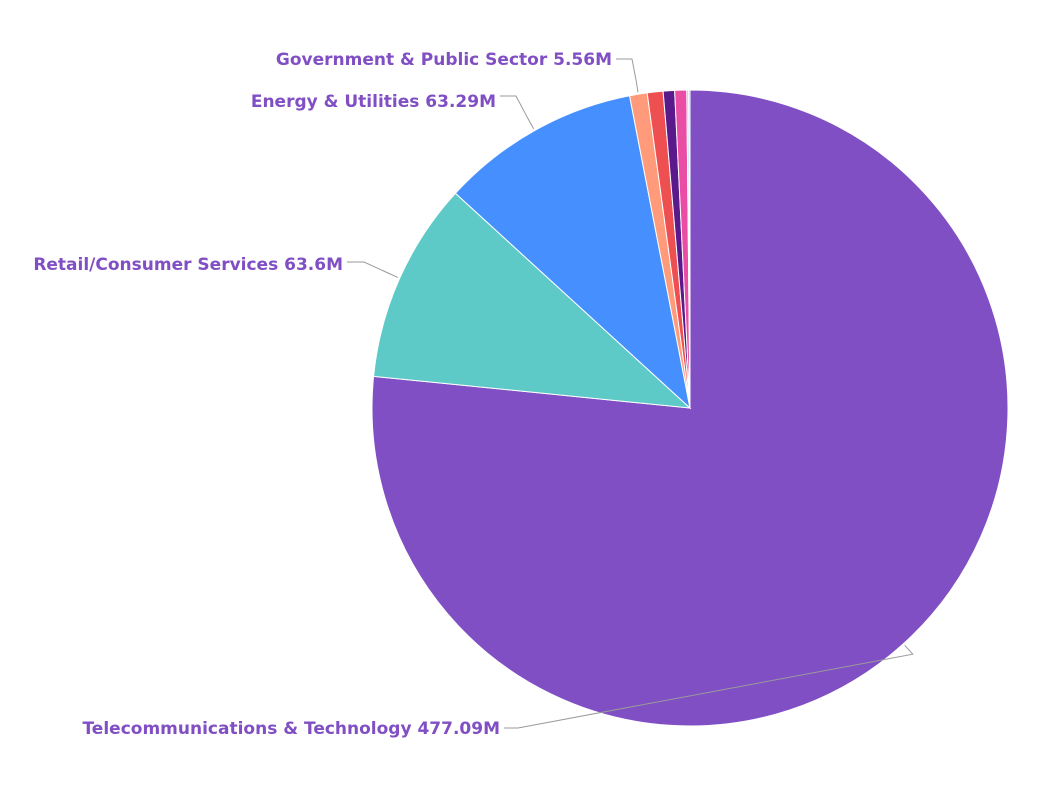 The height and width of the screenshot is (793, 1045). I want to click on pie-slice-energy-utilities, so click(572, 252).